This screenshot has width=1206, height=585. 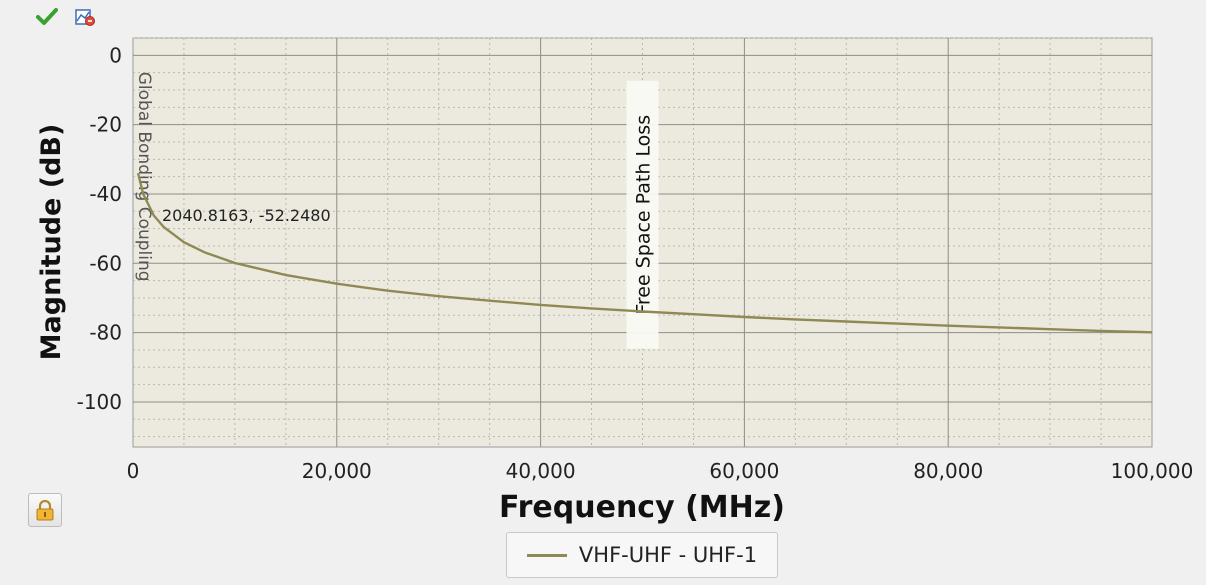 What do you see at coordinates (105, 194) in the screenshot?
I see `y-tick-label: -40` at bounding box center [105, 194].